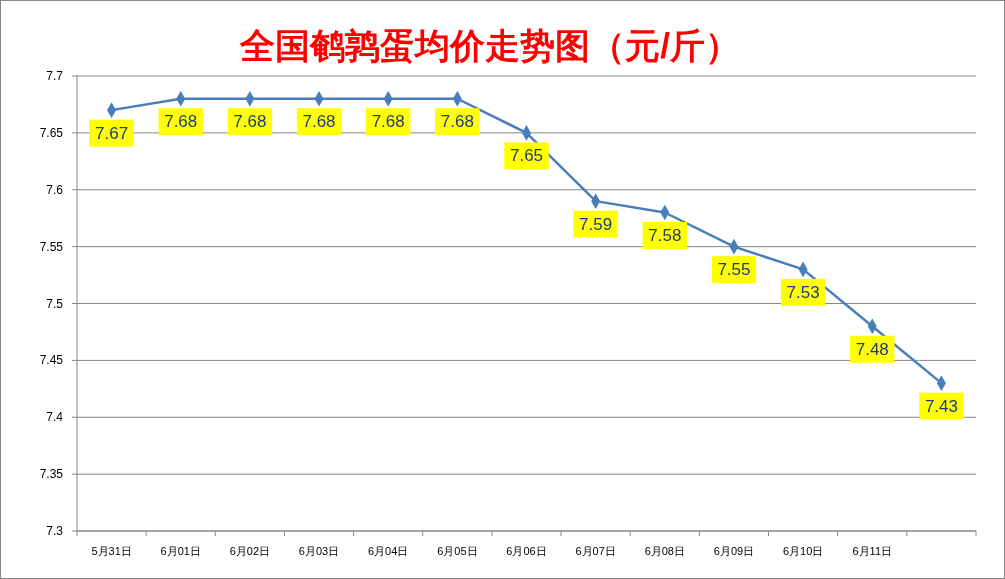 The image size is (1005, 579). Describe the element at coordinates (734, 270) in the screenshot. I see `data-label: 7.55` at that location.